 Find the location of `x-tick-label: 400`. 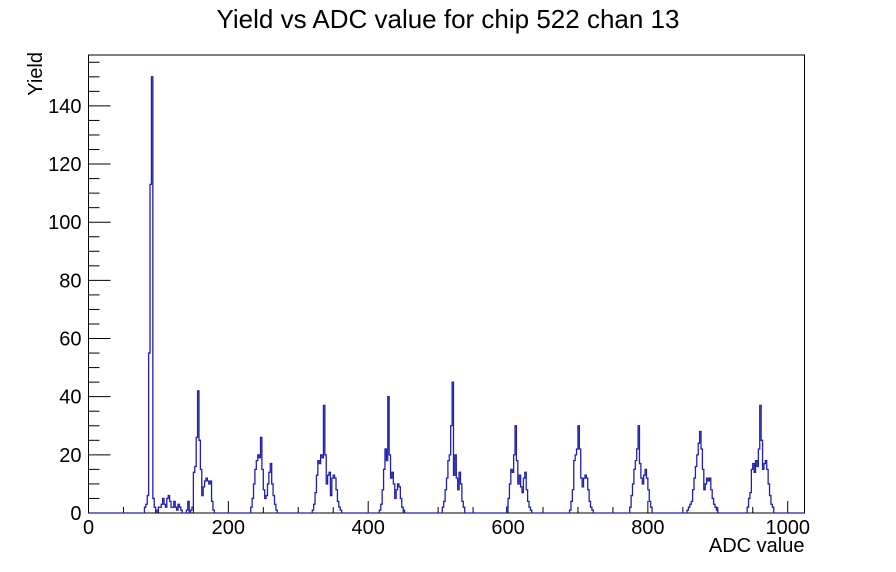

x-tick-label: 400 is located at coordinates (368, 528).